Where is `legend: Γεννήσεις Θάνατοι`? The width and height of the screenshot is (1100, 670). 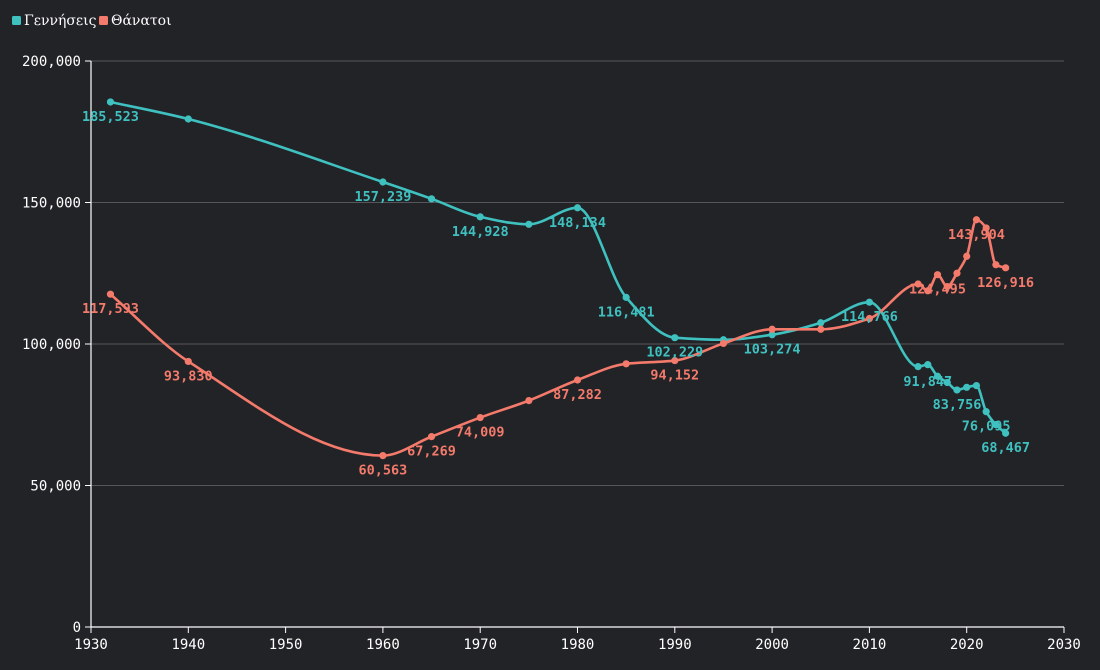 legend: Γεννήσεις Θάνατοι is located at coordinates (92, 21).